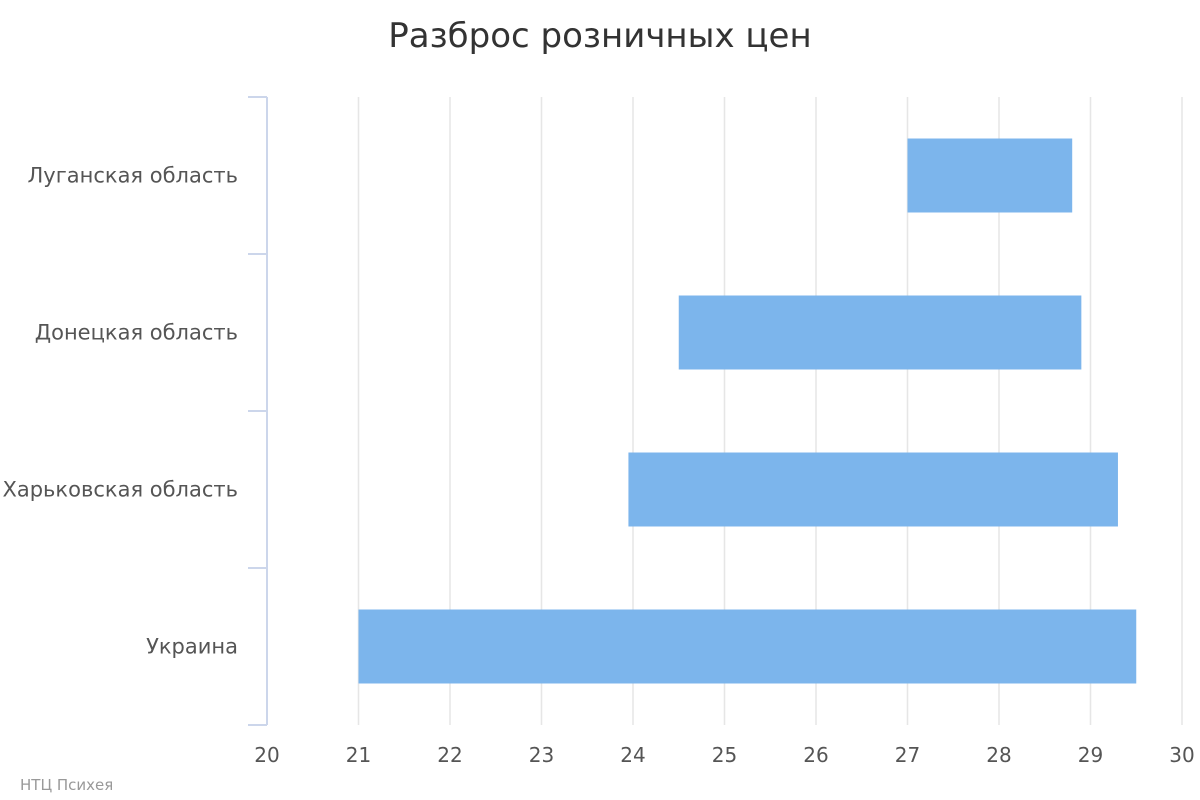 This screenshot has width=1200, height=800. I want to click on x-tick-label: 28, so click(998, 755).